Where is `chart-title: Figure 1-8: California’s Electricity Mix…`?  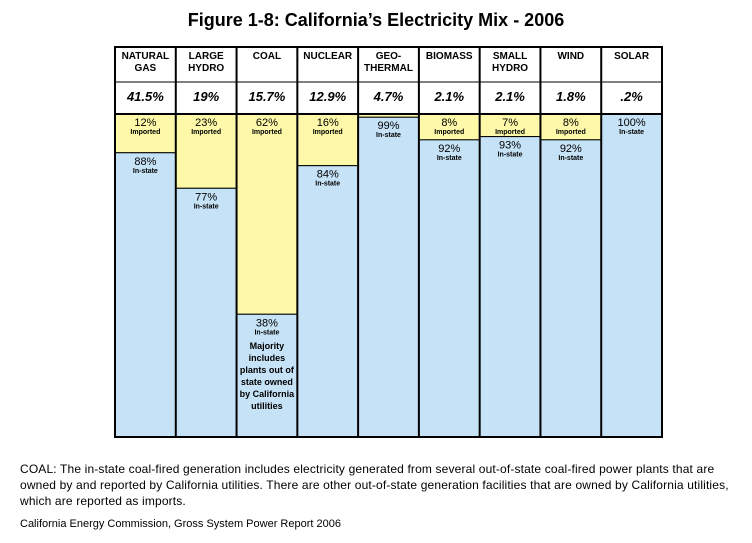 chart-title: Figure 1-8: California’s Electricity Mix… is located at coordinates (376, 20).